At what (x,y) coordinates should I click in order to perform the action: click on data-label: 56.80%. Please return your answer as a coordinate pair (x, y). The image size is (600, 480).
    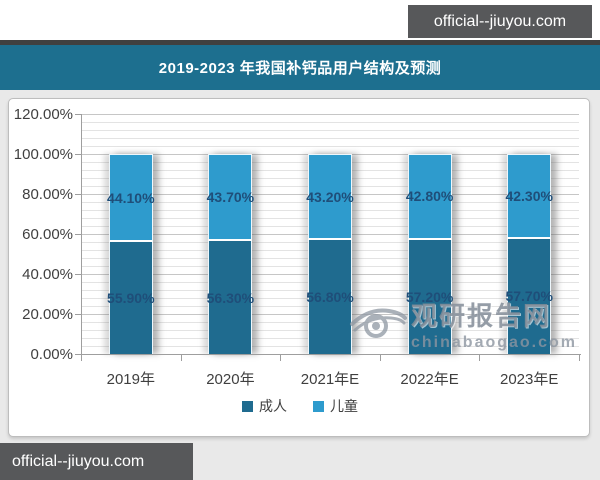
    Looking at the image, I should click on (330, 297).